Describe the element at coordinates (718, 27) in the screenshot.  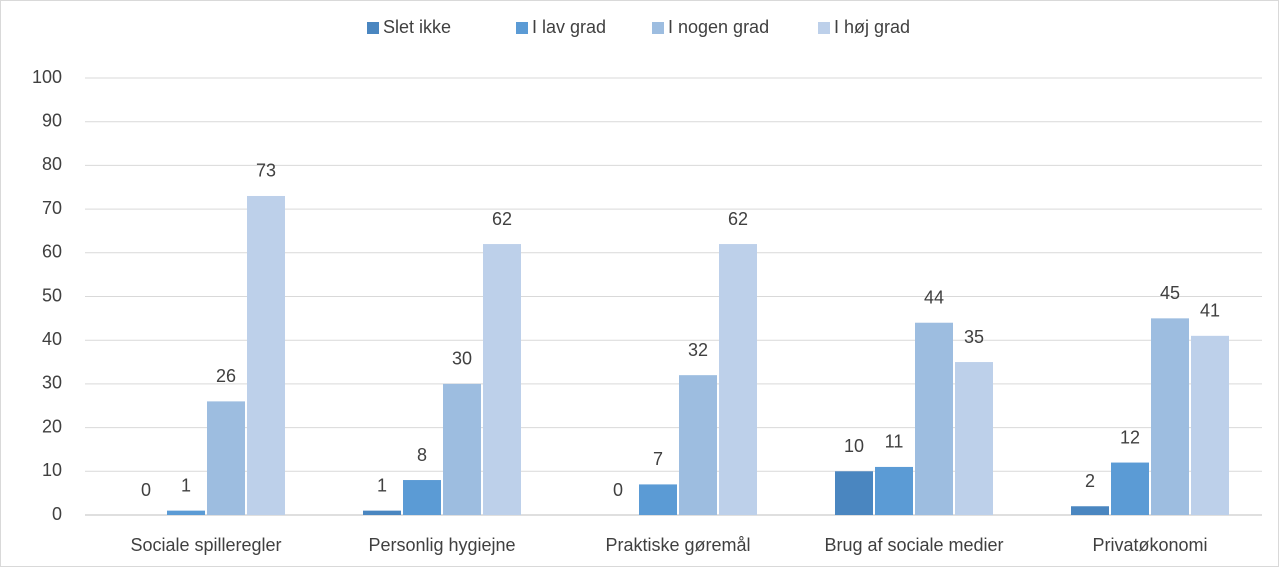
I see `legend-label: I nogen grad` at that location.